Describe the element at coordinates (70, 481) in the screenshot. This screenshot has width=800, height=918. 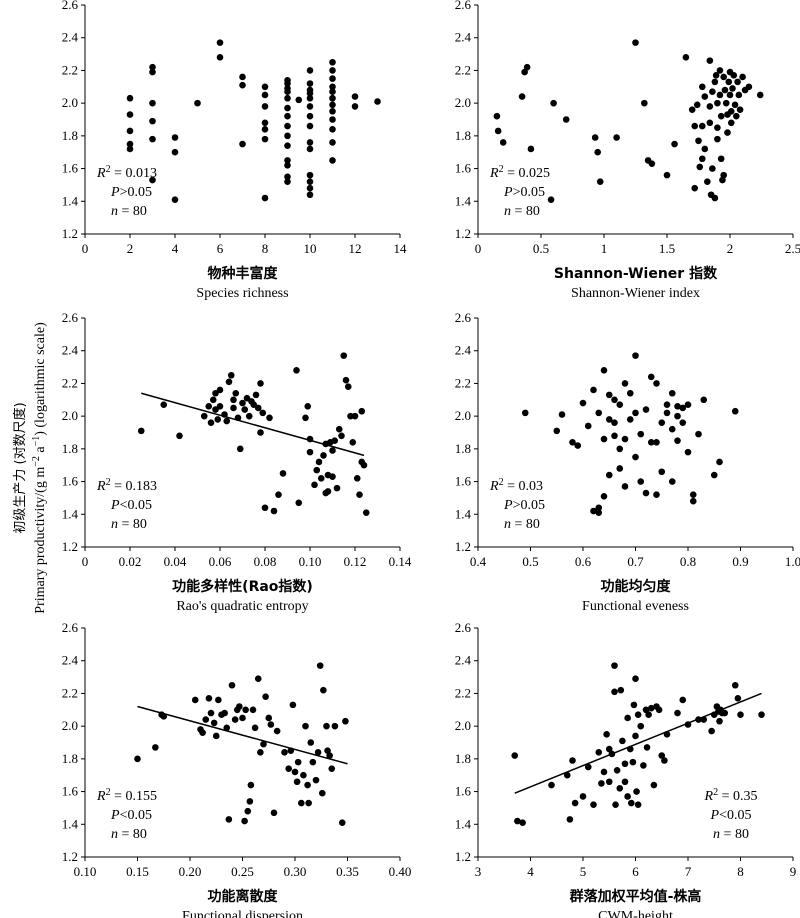
I see `y-tick-label: 1.6` at that location.